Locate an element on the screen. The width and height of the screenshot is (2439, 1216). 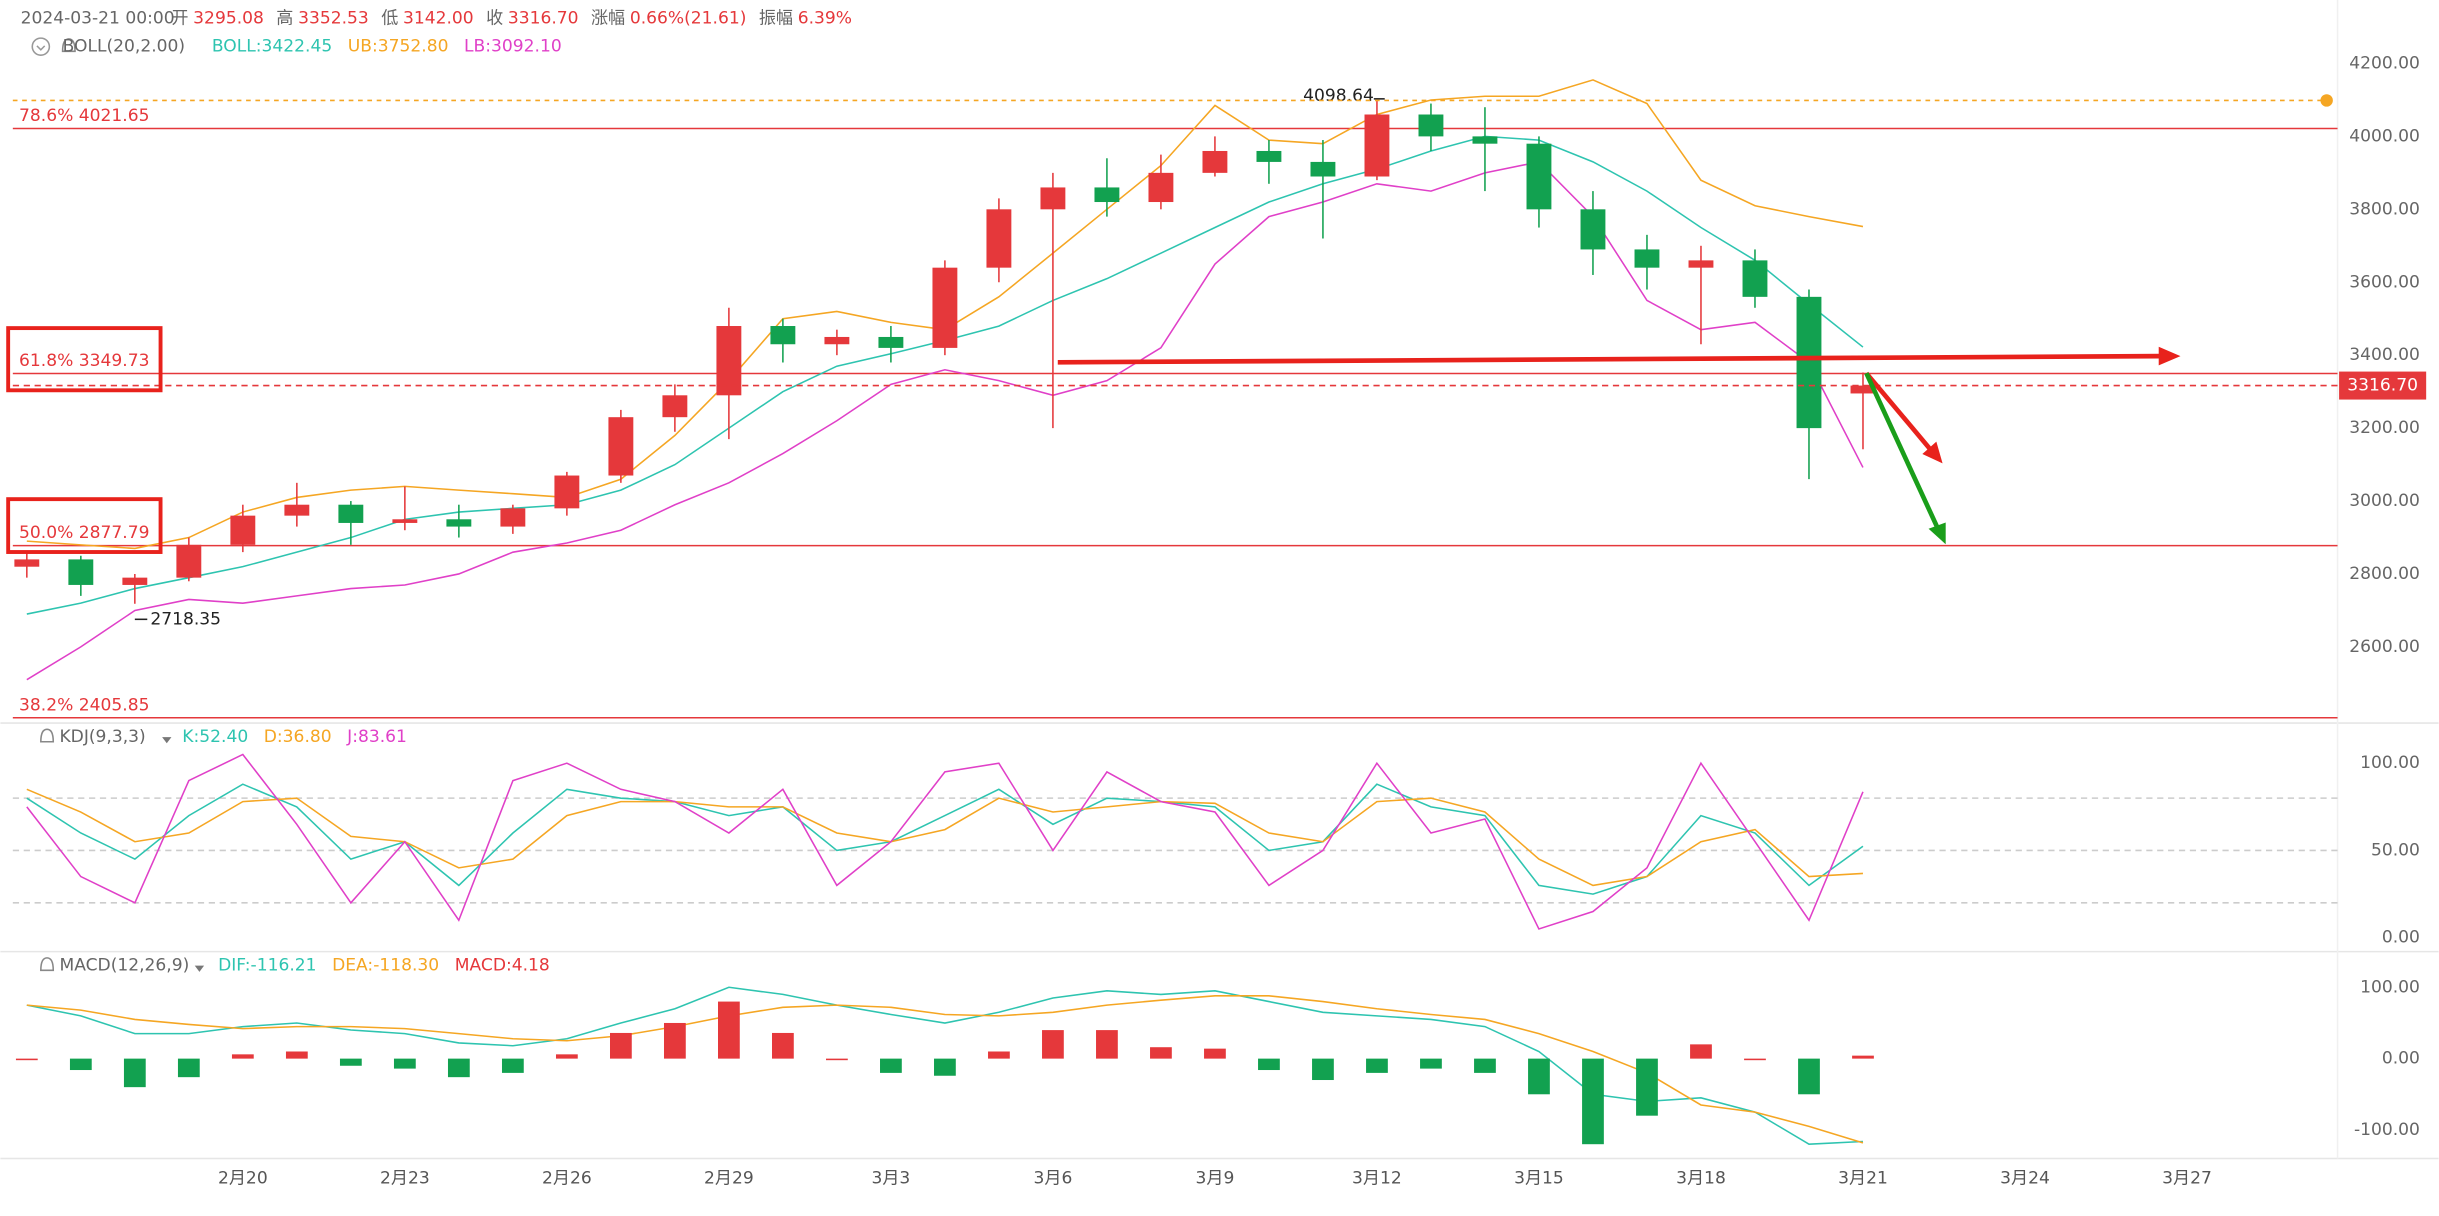
x-tick-label: 3月27 is located at coordinates (2187, 1179).